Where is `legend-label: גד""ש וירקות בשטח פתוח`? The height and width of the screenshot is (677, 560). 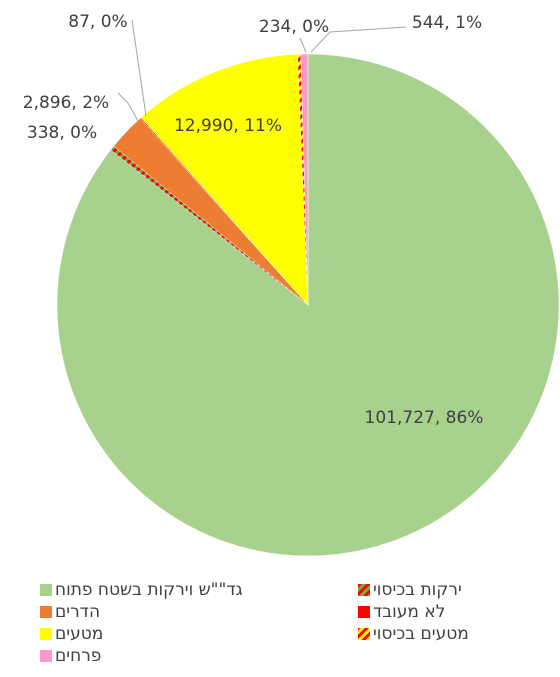
legend-label: גד""ש וירקות בשטח פתוח is located at coordinates (149, 590).